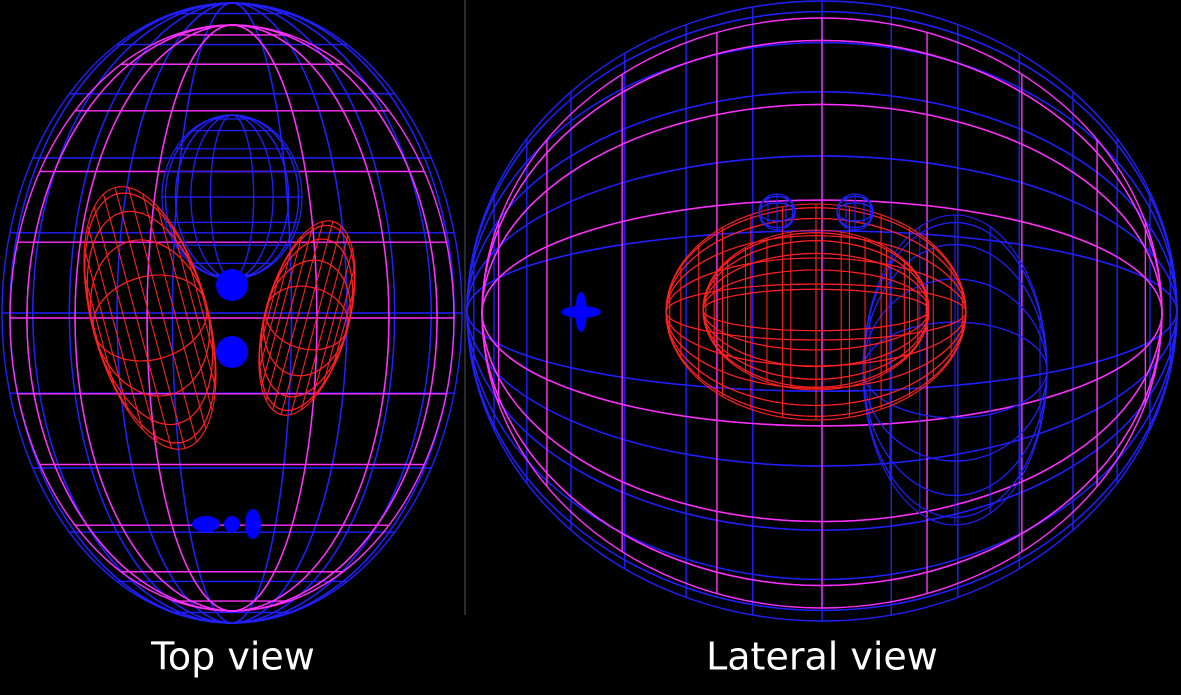  What do you see at coordinates (232, 657) in the screenshot?
I see `panel-label: Top view` at bounding box center [232, 657].